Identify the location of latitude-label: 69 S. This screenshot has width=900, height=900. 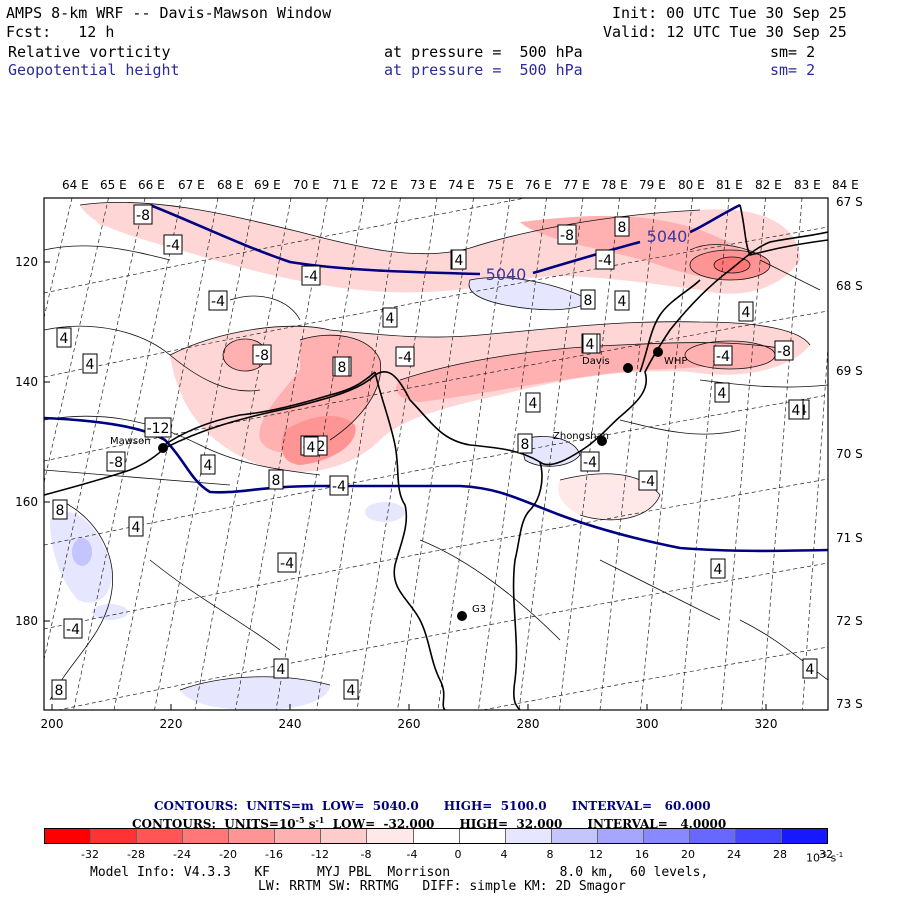
(849, 371).